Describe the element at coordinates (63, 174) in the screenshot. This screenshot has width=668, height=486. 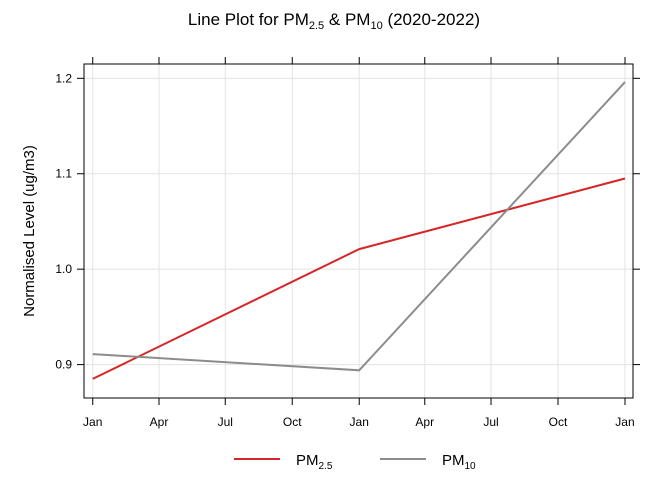
I see `y-tick-label: 1.1` at that location.